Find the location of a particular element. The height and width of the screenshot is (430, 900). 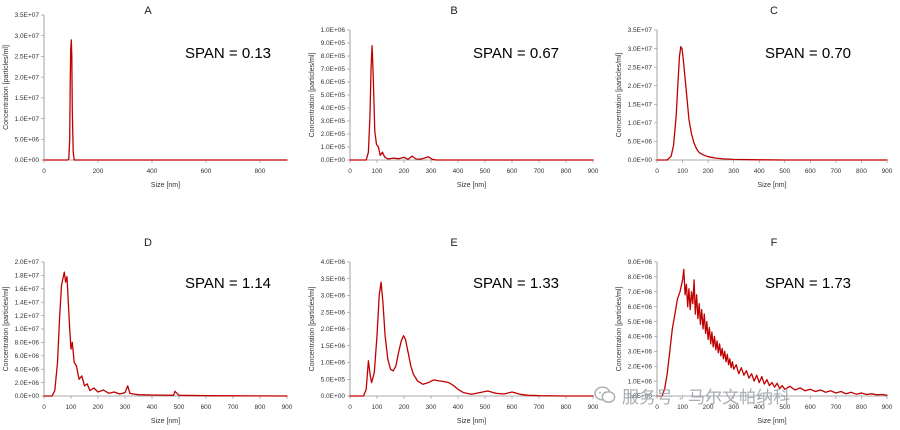

y-tick-label: 8.0E+05 is located at coordinates (333, 56).